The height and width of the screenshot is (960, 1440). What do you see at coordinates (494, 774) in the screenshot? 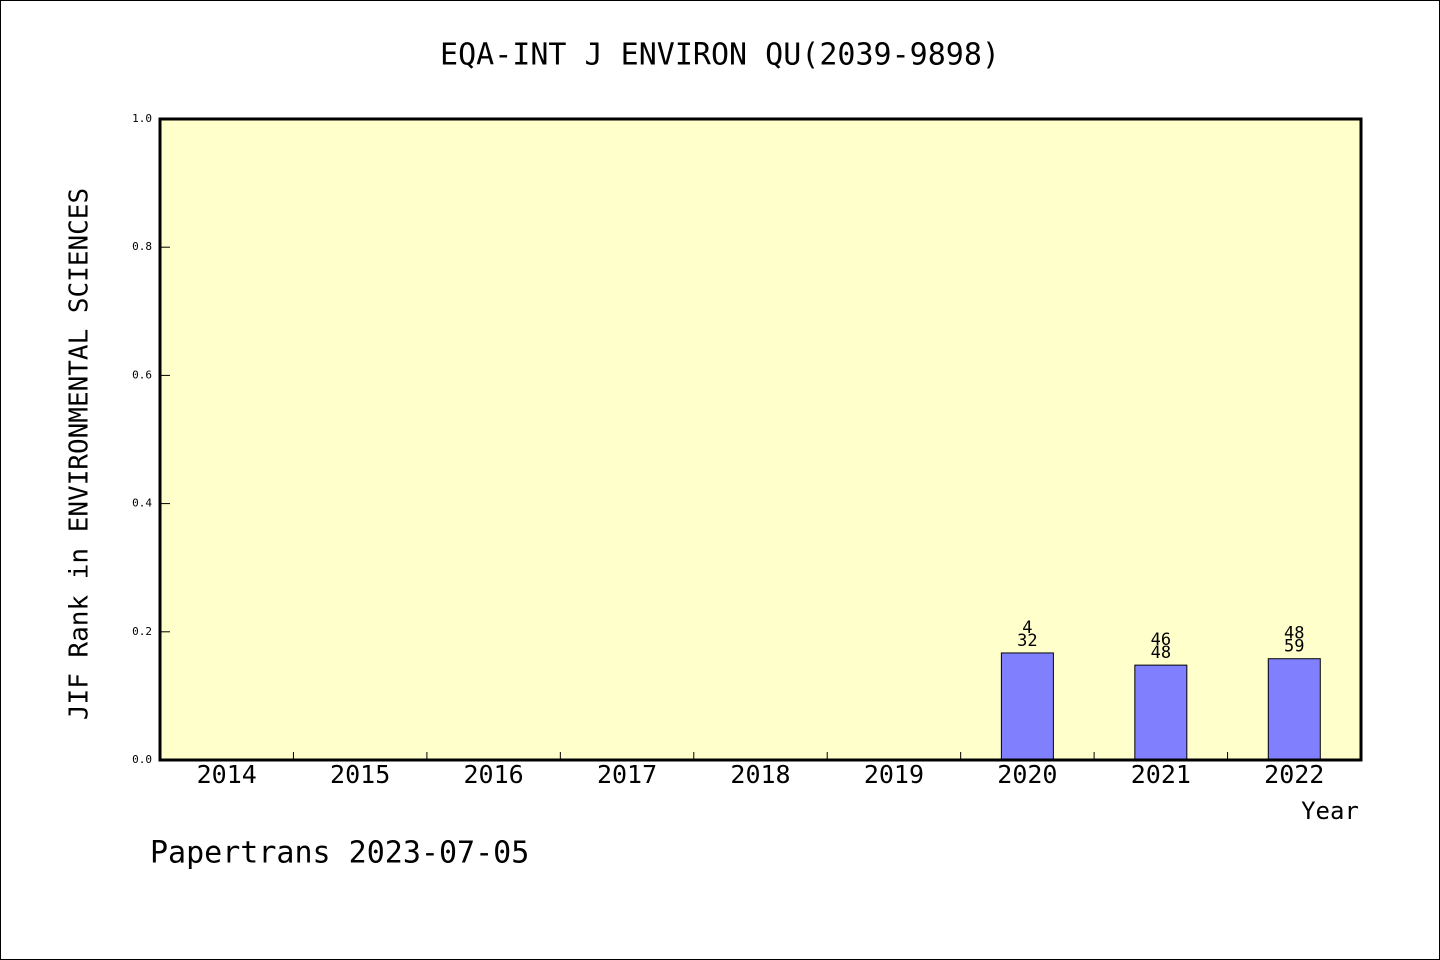
I see `x-tick-label: 2016` at bounding box center [494, 774].